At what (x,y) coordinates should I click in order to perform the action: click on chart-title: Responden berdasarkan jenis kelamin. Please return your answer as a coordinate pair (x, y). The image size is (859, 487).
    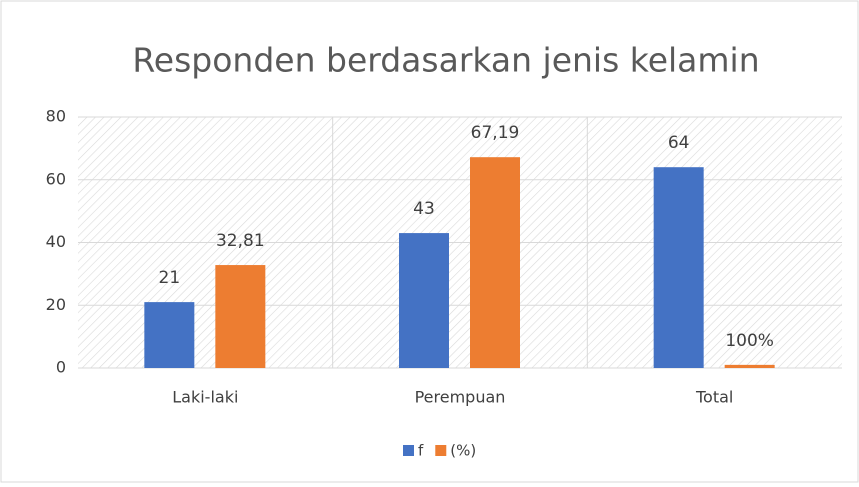
    Looking at the image, I should click on (445, 60).